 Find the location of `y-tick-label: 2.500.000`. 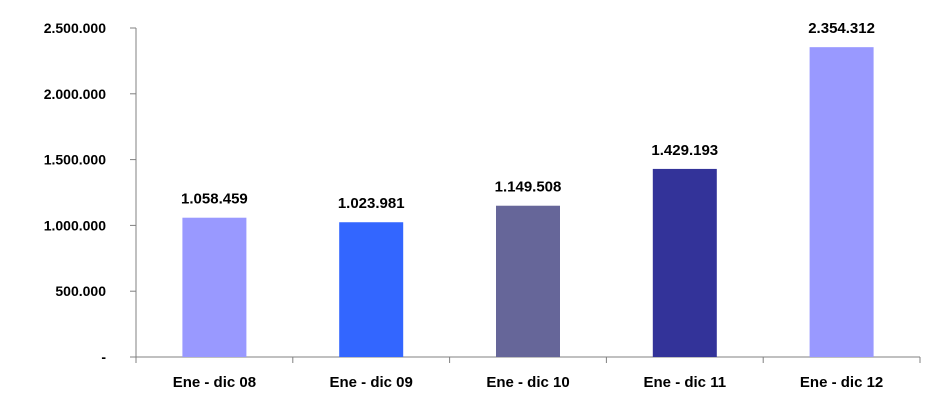

y-tick-label: 2.500.000 is located at coordinates (75, 28).